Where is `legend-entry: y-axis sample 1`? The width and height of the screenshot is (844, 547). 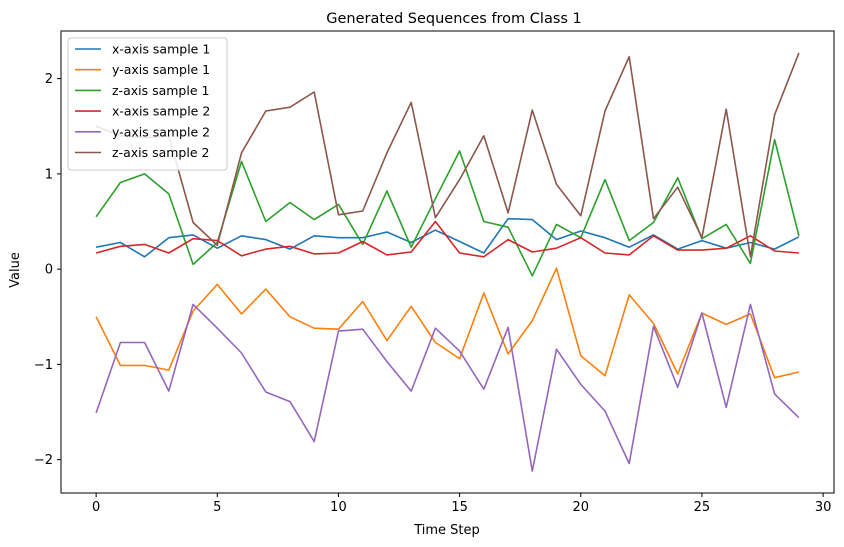
legend-entry: y-axis sample 1 is located at coordinates (161, 69).